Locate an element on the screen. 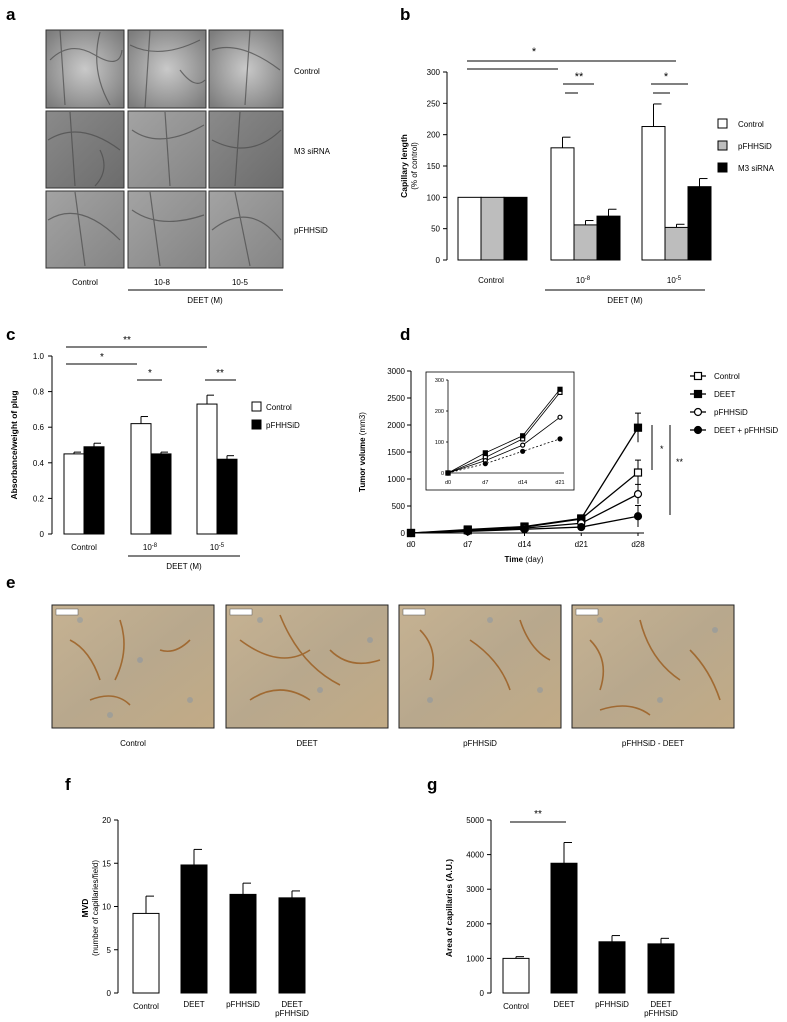  x-tick-label-g: DEET is located at coordinates (563, 1004).